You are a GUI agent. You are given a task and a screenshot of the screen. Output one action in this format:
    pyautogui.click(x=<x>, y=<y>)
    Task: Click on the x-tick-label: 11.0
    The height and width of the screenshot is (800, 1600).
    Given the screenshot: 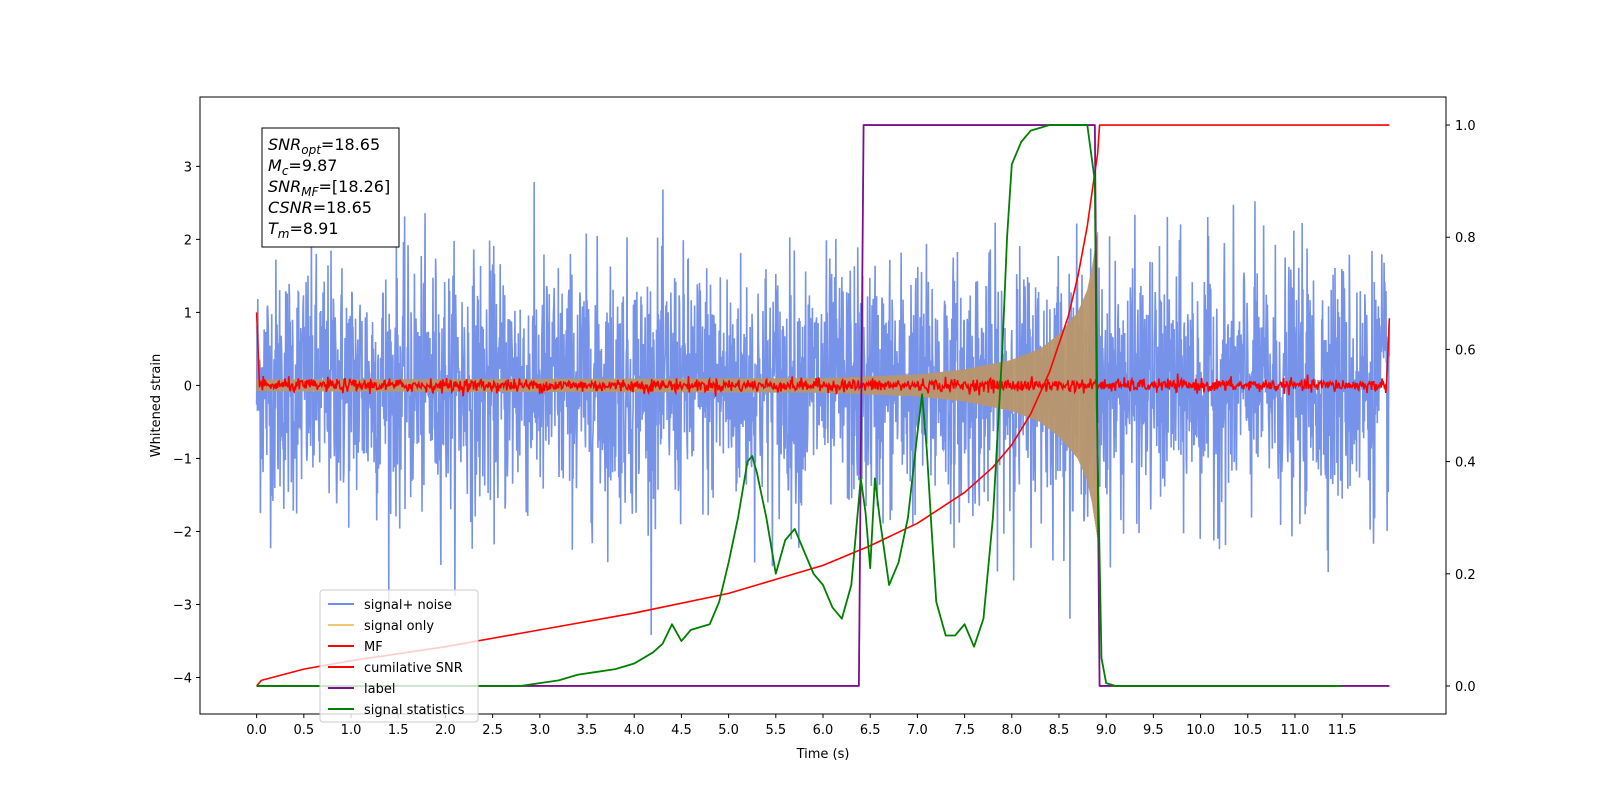 What is the action you would take?
    pyautogui.click(x=1294, y=730)
    